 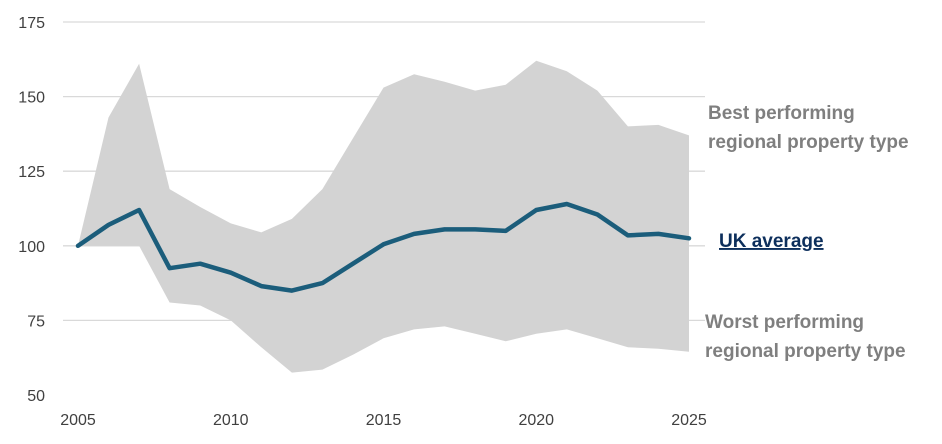 What do you see at coordinates (78, 420) in the screenshot?
I see `x-tick-label: 2005` at bounding box center [78, 420].